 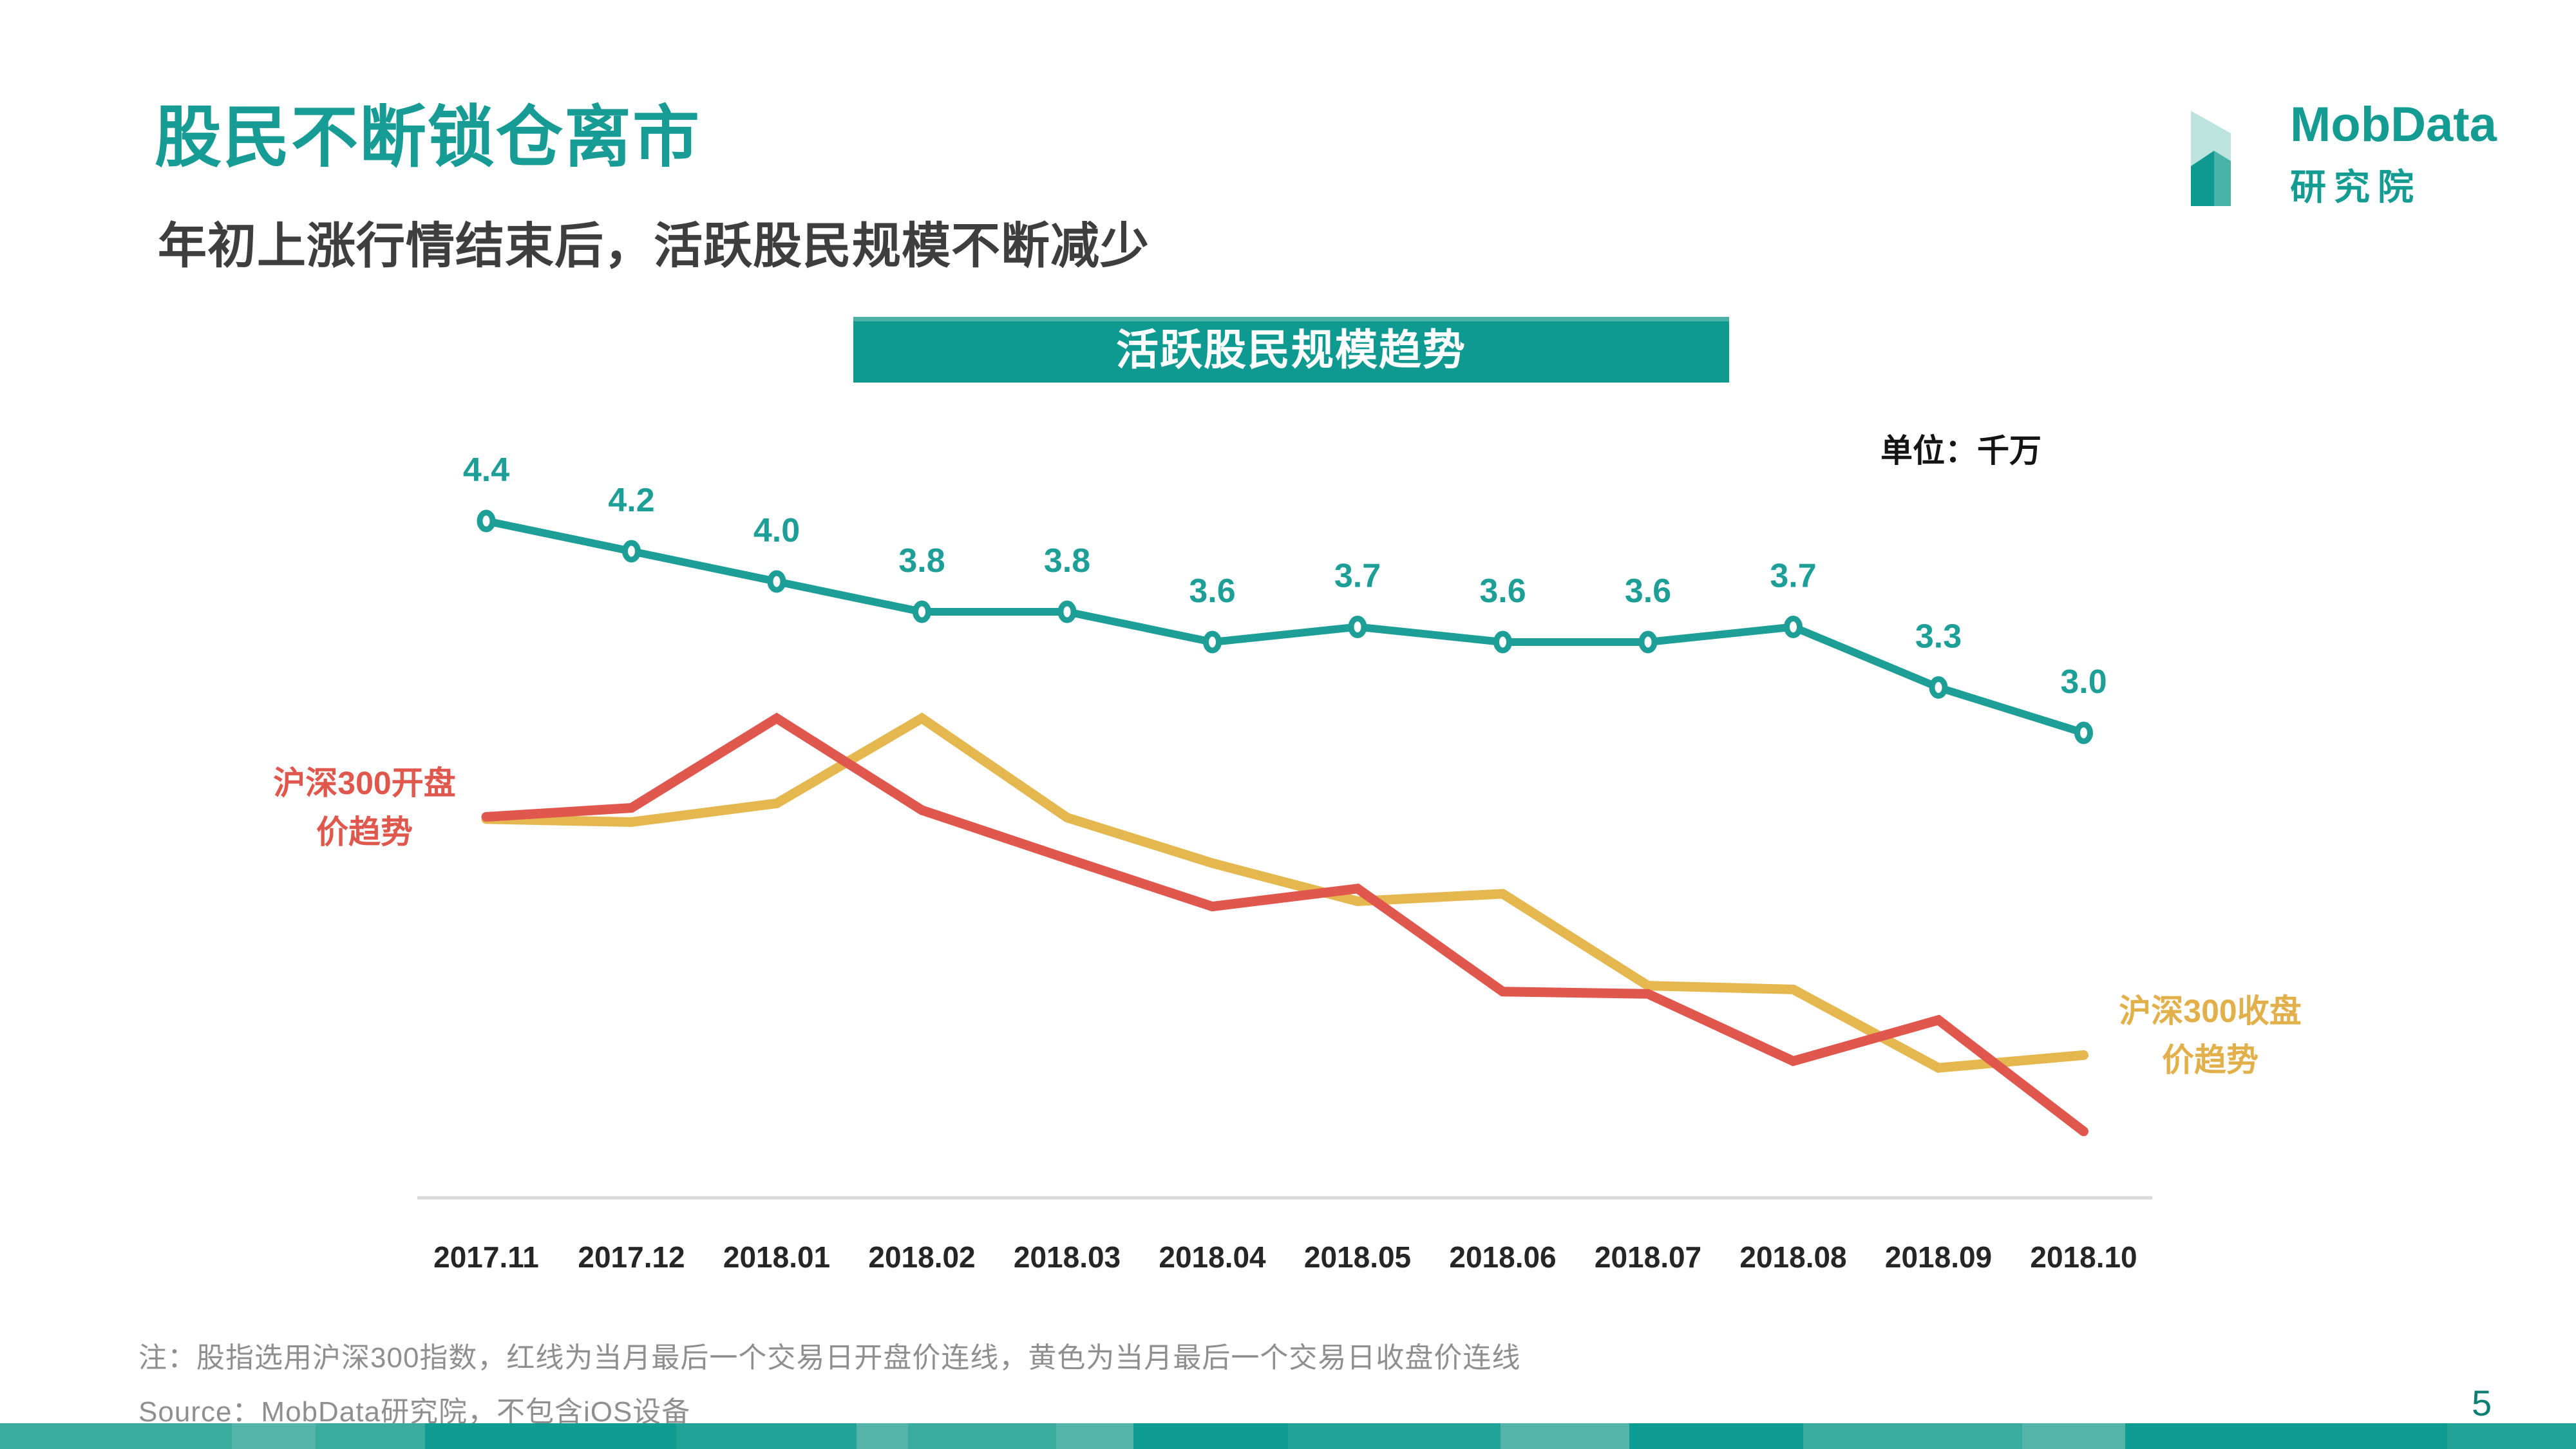 What do you see at coordinates (631, 500) in the screenshot?
I see `data-point-label: 4.2` at bounding box center [631, 500].